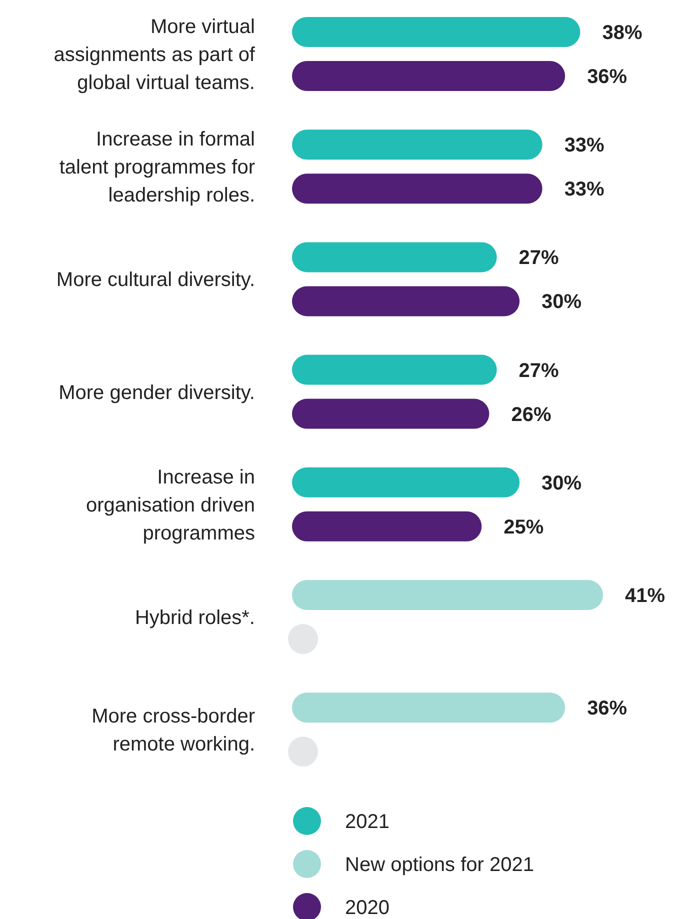 This screenshot has height=919, width=675. I want to click on y-tick-label: Increase in formal talent programmes for leadership roles., so click(157, 167).